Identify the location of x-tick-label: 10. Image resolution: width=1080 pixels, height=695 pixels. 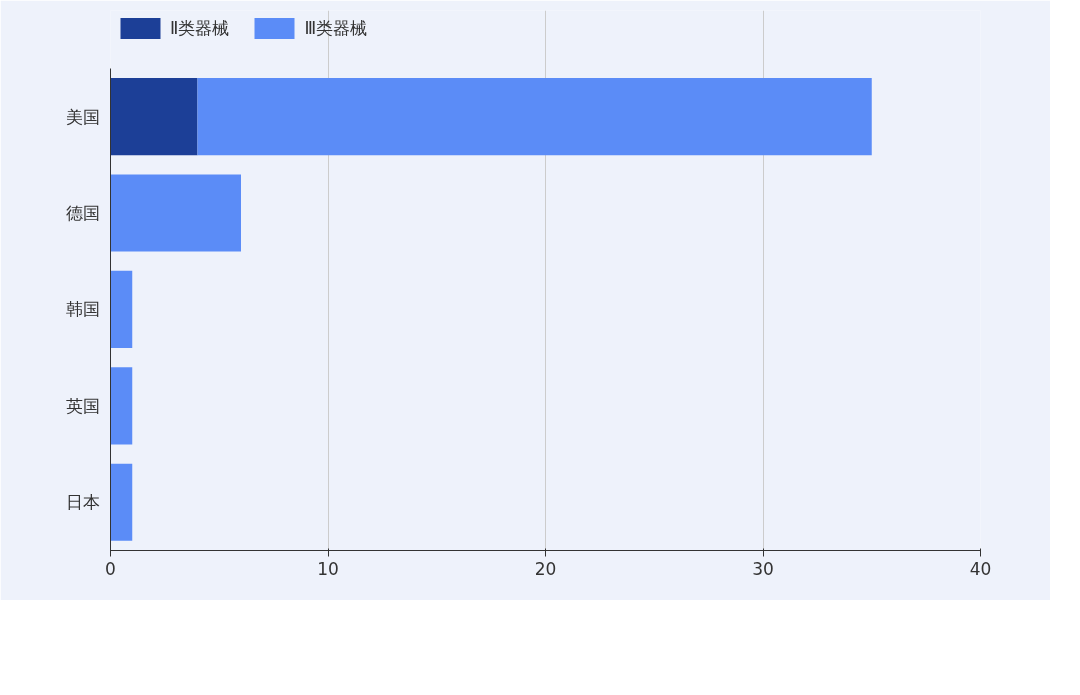
(328, 568).